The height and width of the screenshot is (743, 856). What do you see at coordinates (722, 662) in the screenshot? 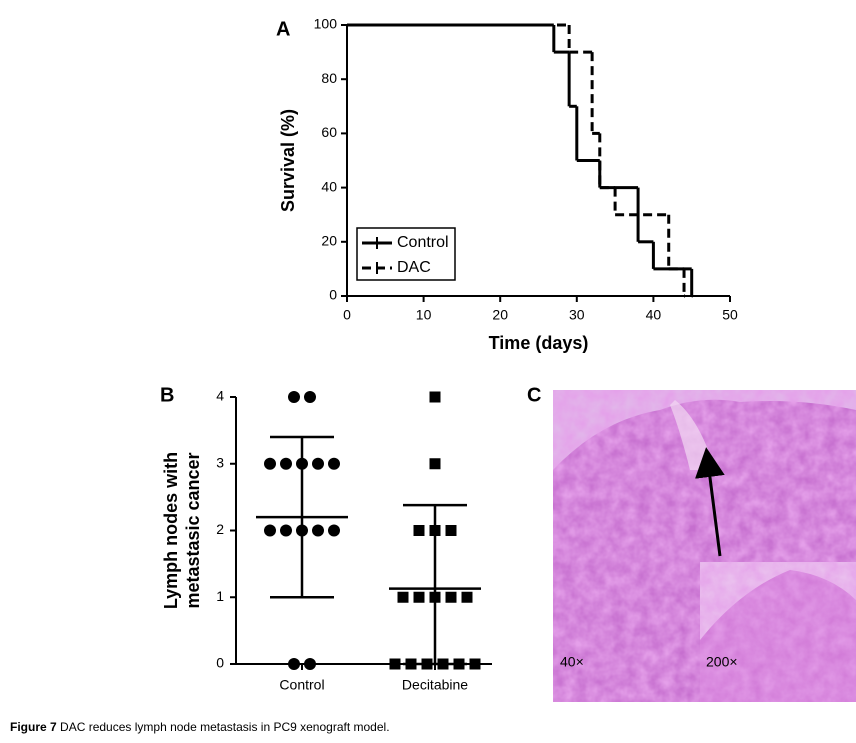
I see `magnification: 200×` at bounding box center [722, 662].